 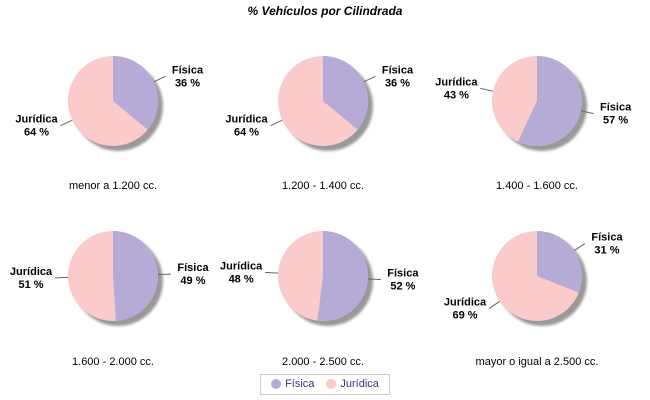 What do you see at coordinates (359, 384) in the screenshot?
I see `legend-label-juridica: Jurídica` at bounding box center [359, 384].